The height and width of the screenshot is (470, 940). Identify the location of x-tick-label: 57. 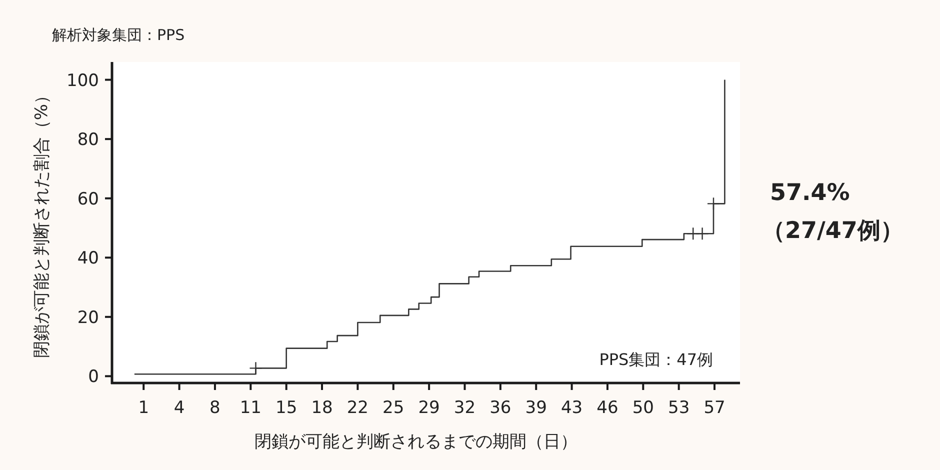
(715, 408).